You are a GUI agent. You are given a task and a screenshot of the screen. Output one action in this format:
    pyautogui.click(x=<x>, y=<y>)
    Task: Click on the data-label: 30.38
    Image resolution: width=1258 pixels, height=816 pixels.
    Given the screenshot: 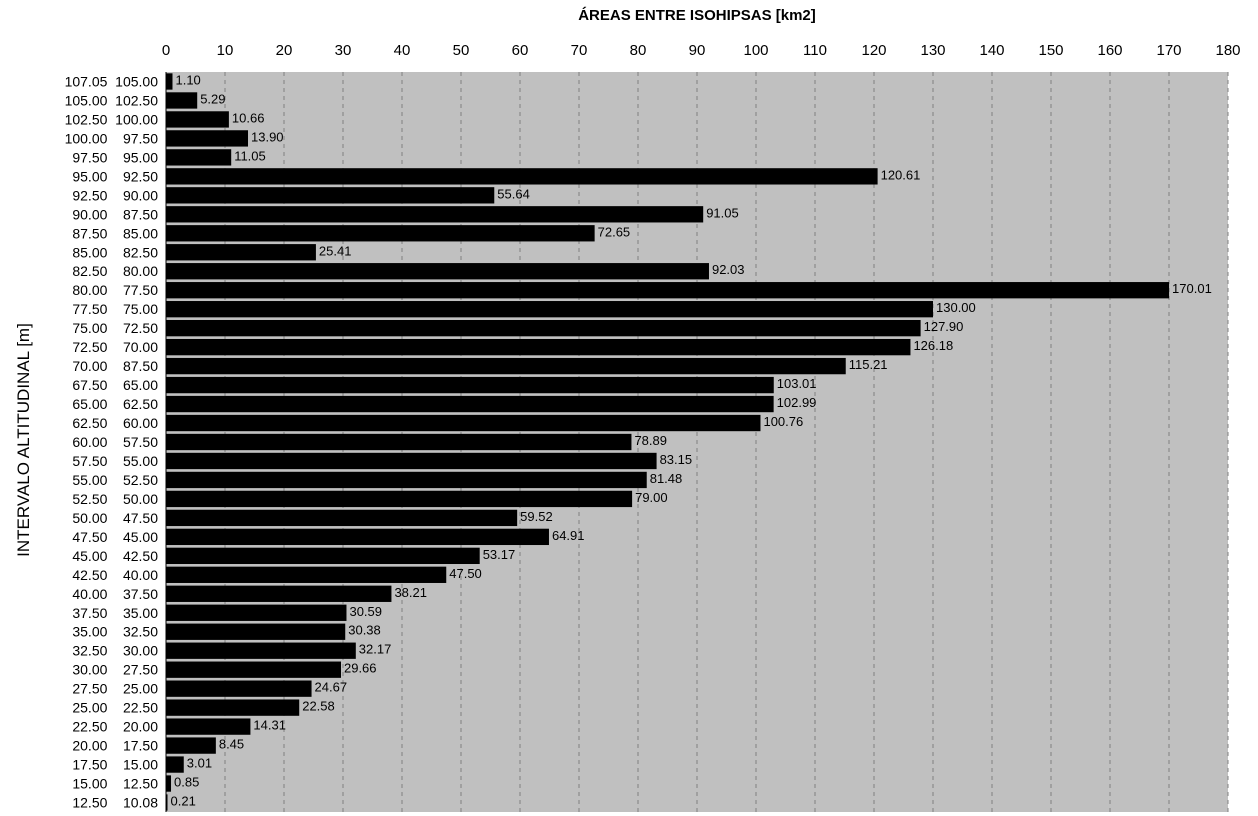 What is the action you would take?
    pyautogui.click(x=364, y=630)
    